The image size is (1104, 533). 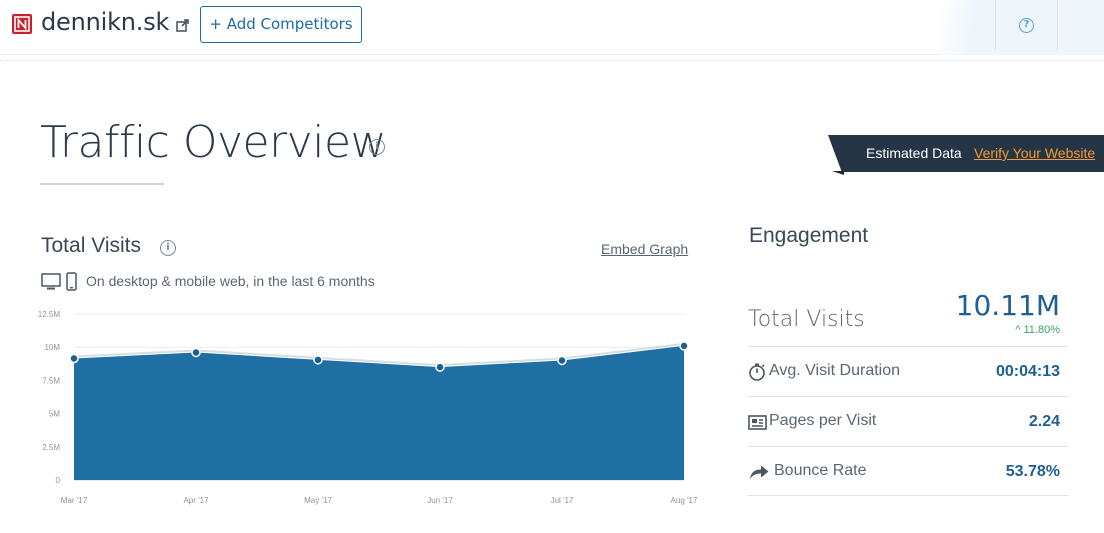 I want to click on row-value: 53.78%, so click(x=1032, y=471).